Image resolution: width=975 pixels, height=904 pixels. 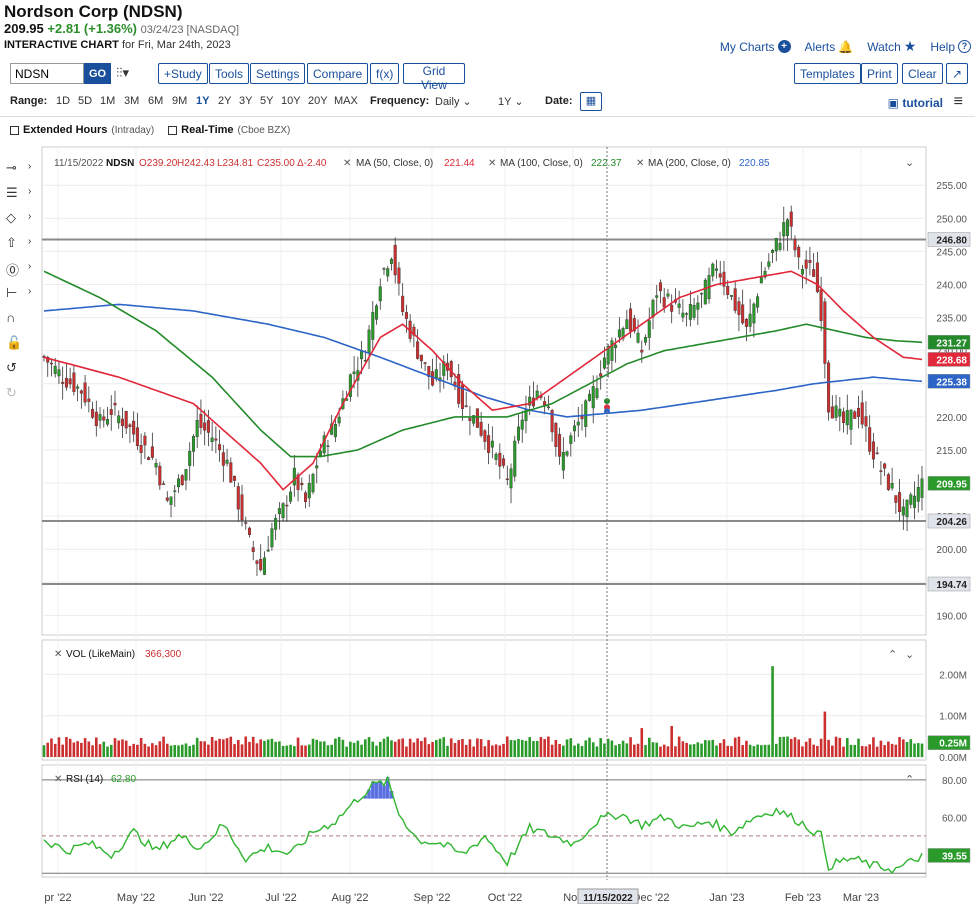 What do you see at coordinates (434, 77) in the screenshot?
I see `grid-view-button: Grid View` at bounding box center [434, 77].